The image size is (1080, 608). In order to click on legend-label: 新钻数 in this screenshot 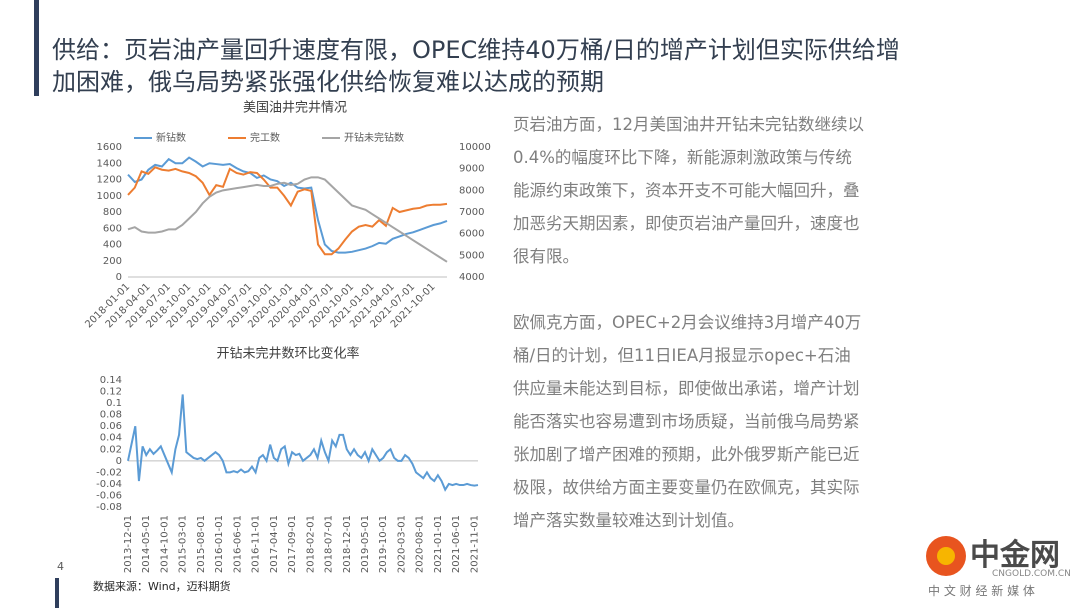, I will do `click(171, 137)`.